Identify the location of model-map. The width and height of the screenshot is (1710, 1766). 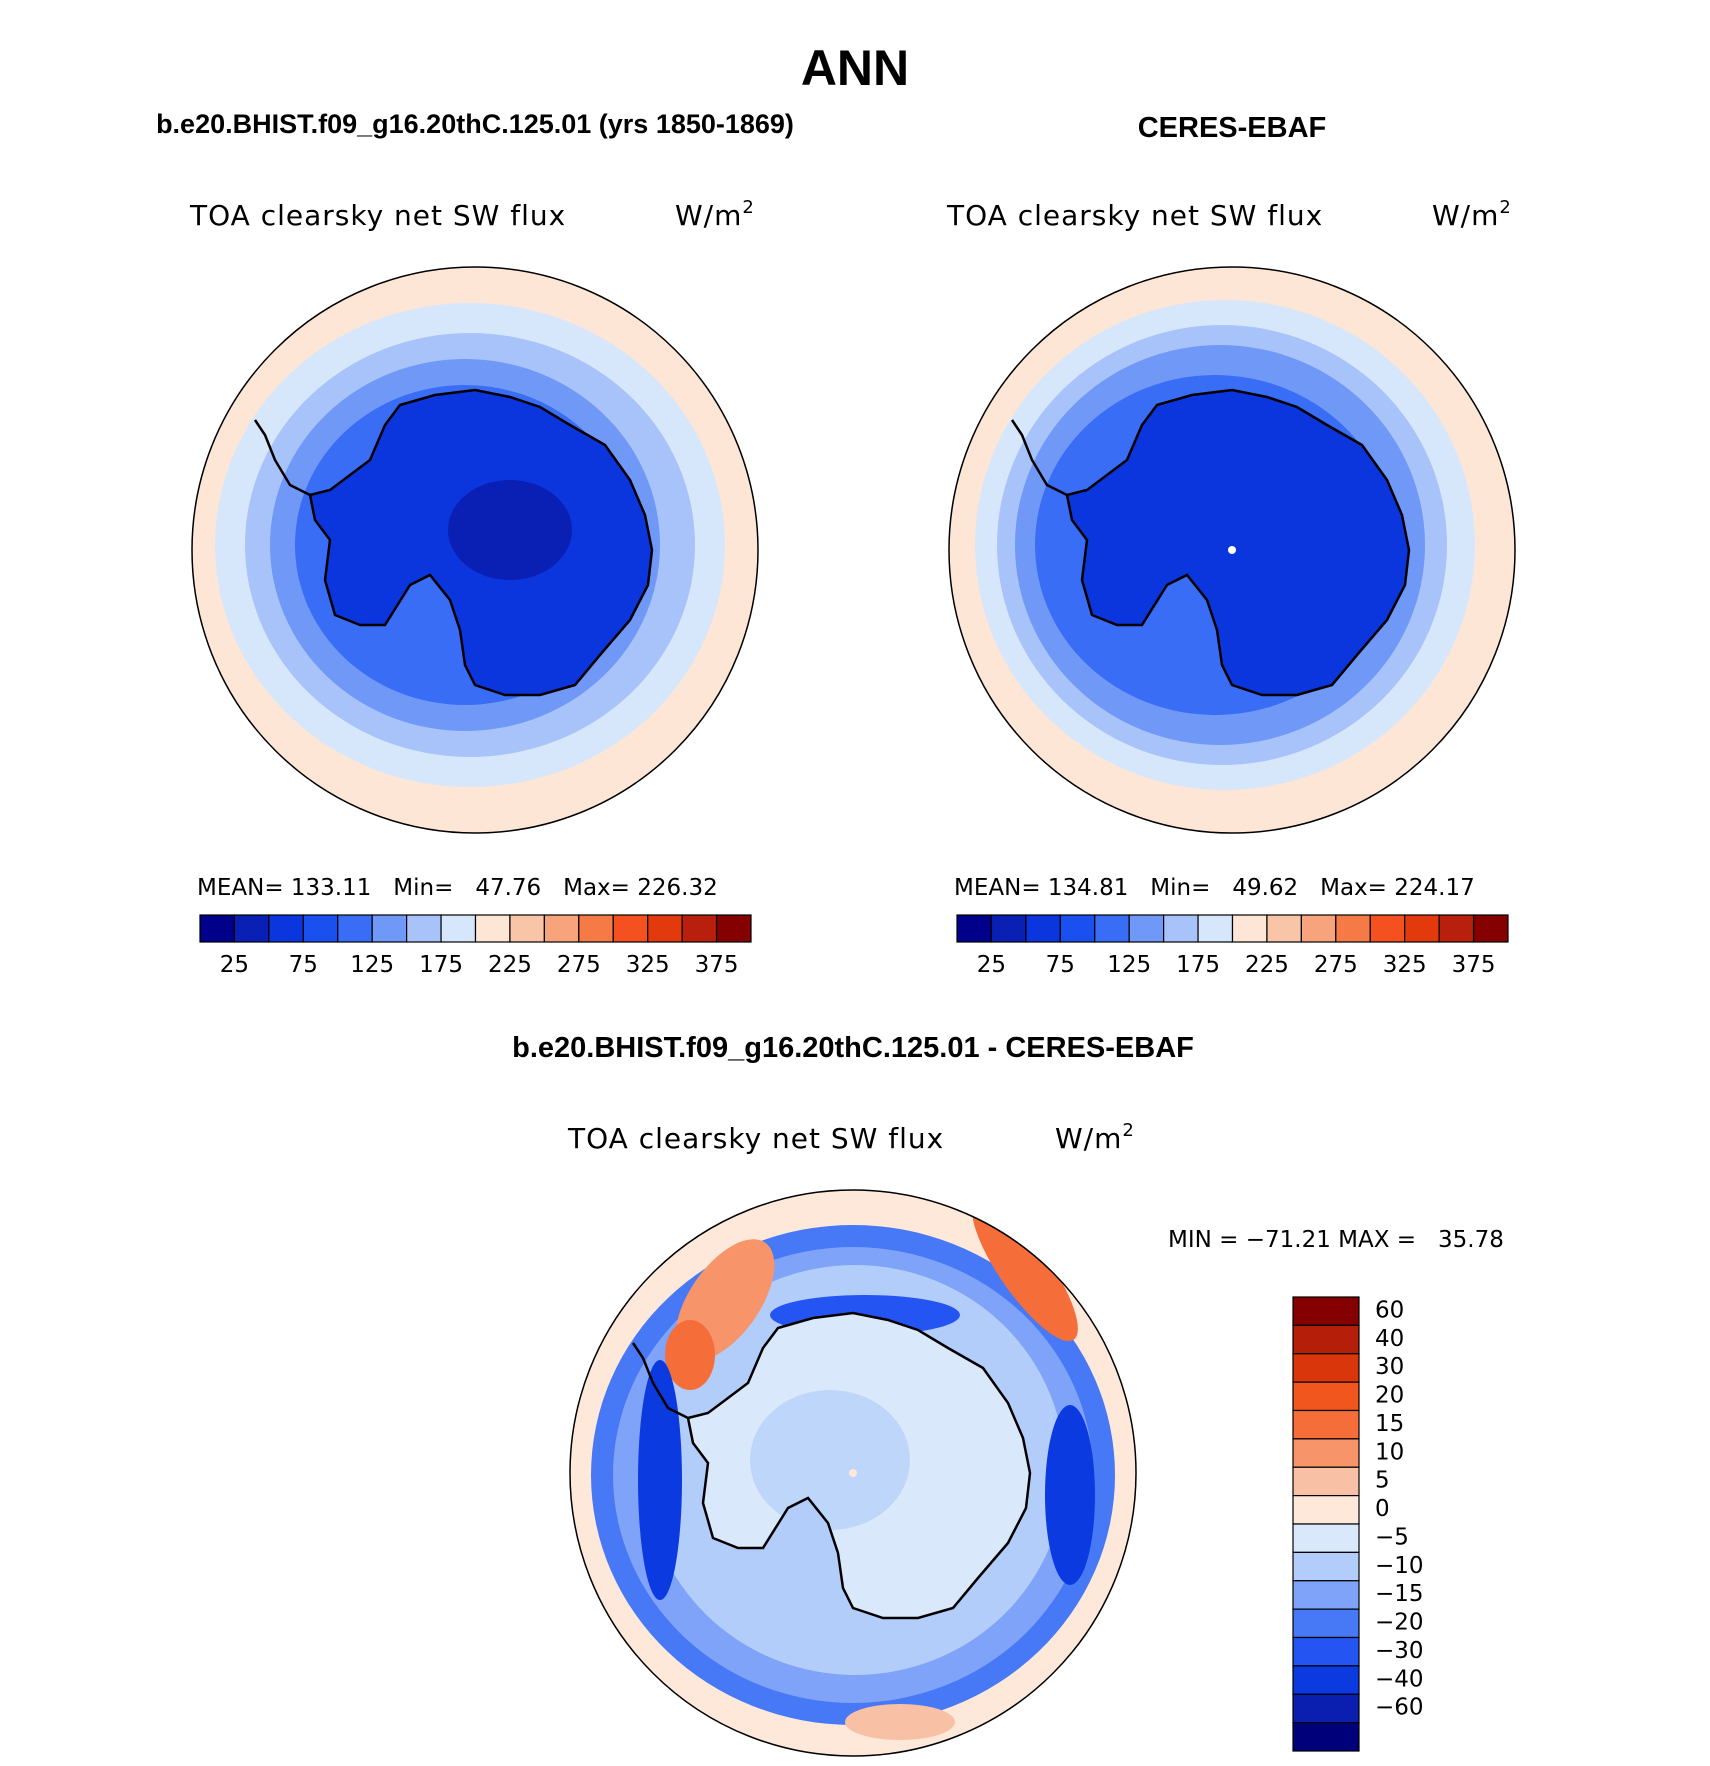
(475, 550).